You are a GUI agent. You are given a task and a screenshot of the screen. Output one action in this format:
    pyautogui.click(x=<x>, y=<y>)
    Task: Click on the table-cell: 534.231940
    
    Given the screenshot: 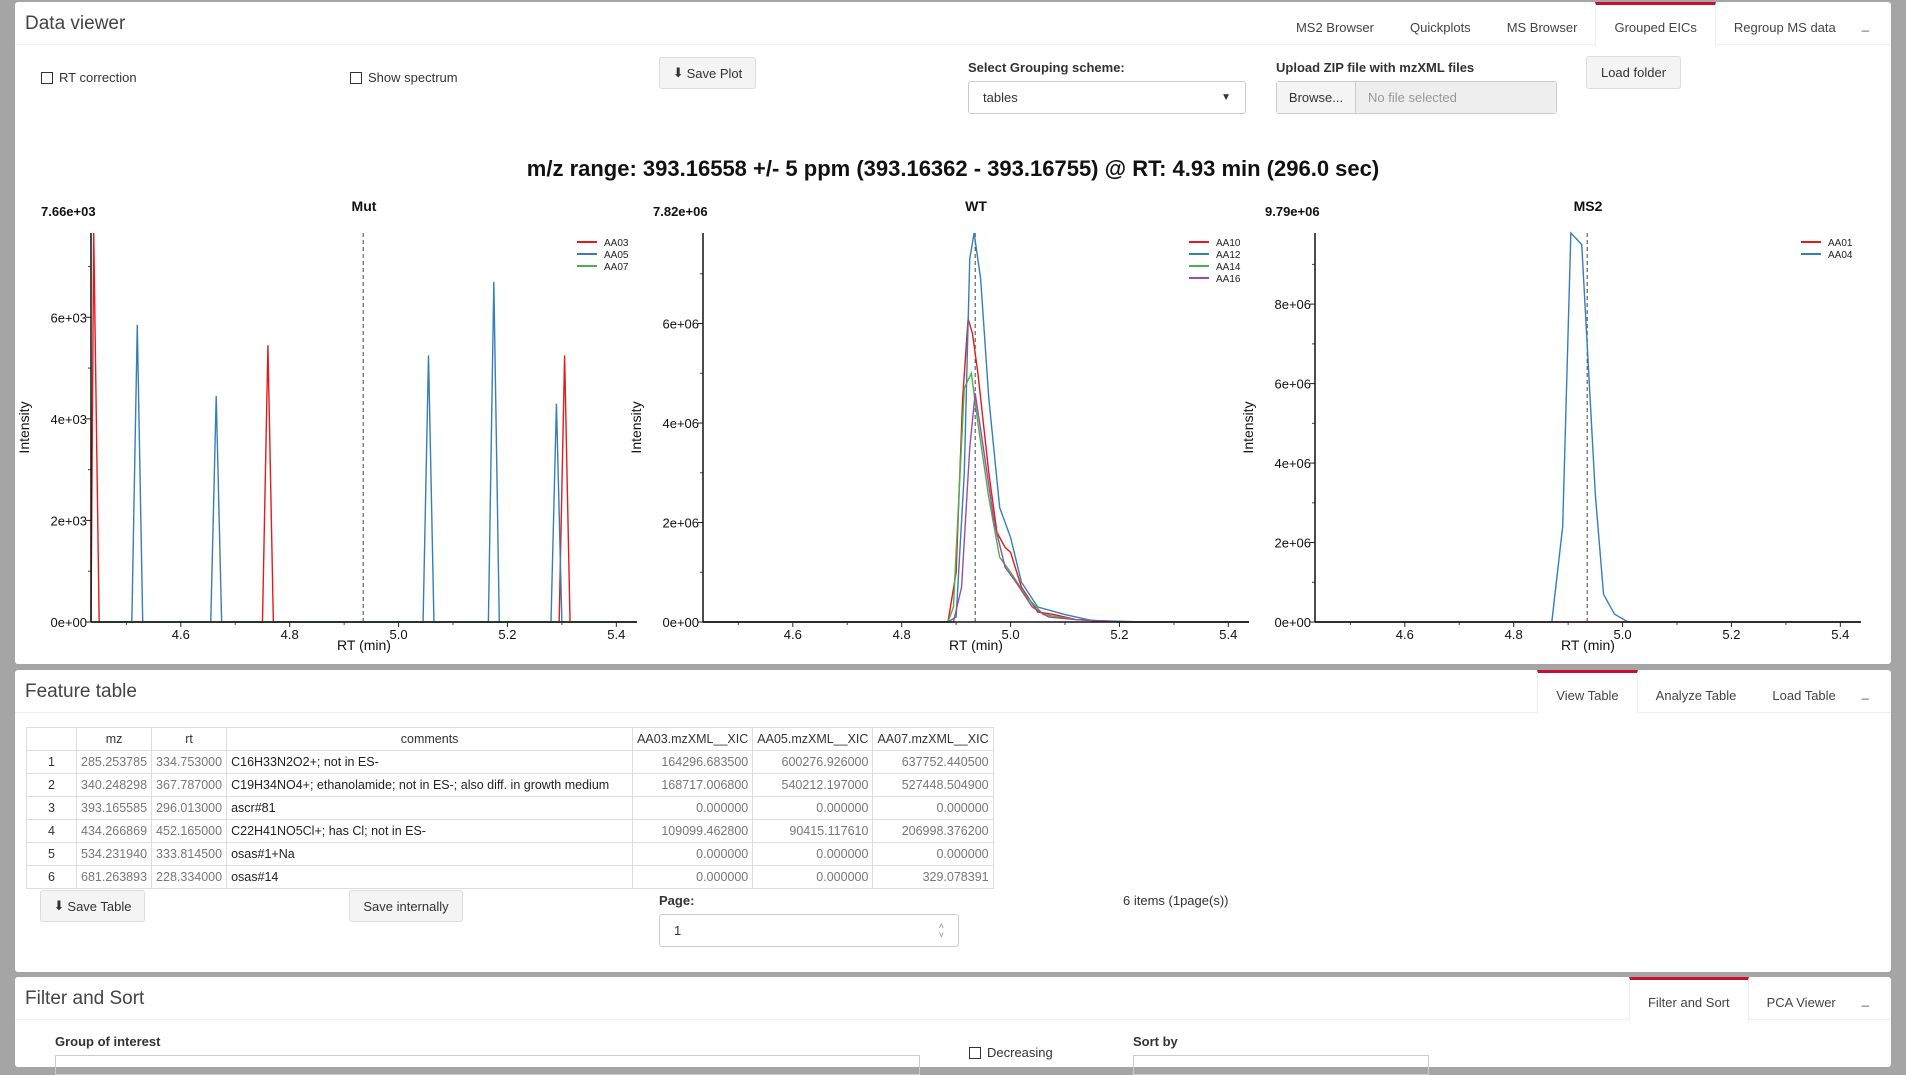 What is the action you would take?
    pyautogui.click(x=114, y=854)
    